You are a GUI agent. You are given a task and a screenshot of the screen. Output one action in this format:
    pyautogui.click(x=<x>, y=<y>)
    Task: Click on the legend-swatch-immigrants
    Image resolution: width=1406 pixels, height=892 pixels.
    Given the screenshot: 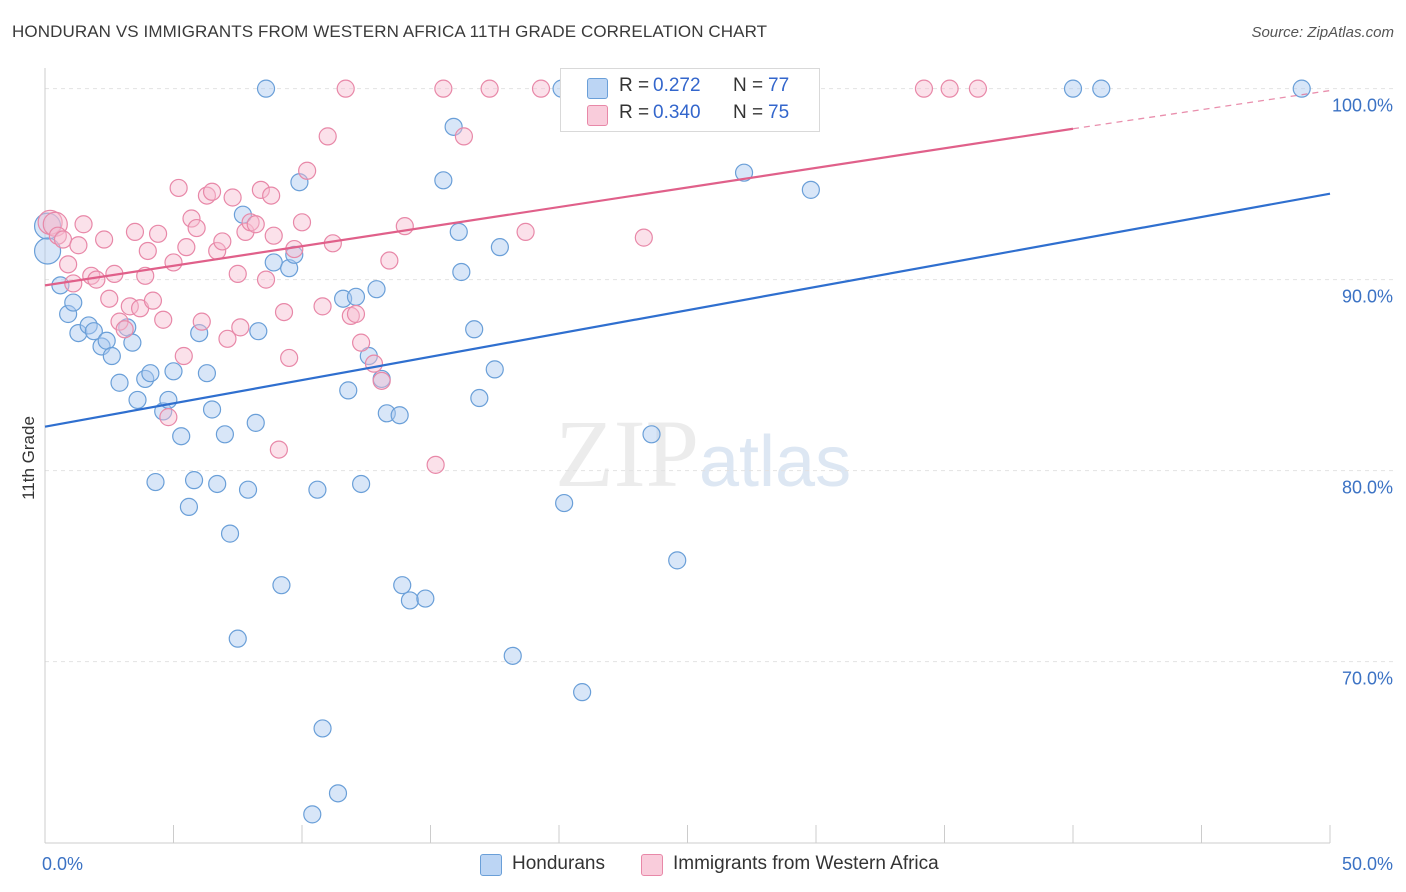 What is the action you would take?
    pyautogui.click(x=652, y=865)
    